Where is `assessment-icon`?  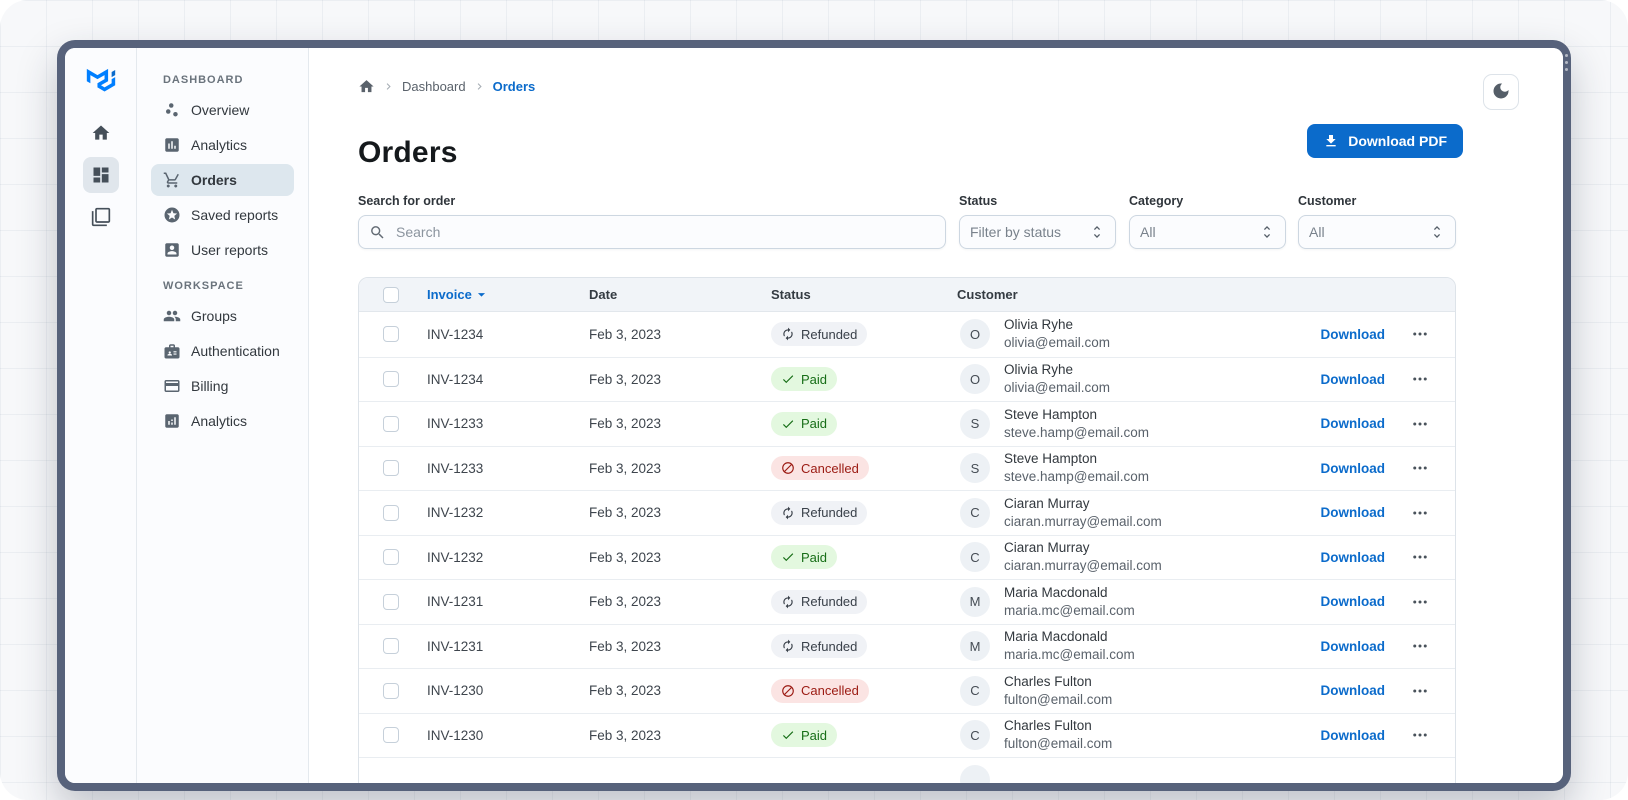
assessment-icon is located at coordinates (172, 145).